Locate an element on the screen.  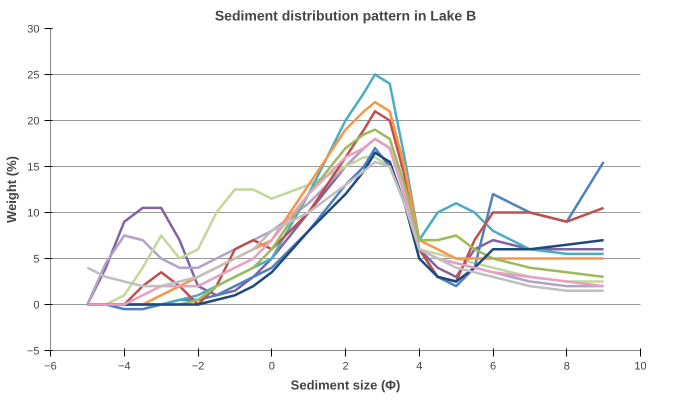
y-tick-label: 25 is located at coordinates (33, 76).